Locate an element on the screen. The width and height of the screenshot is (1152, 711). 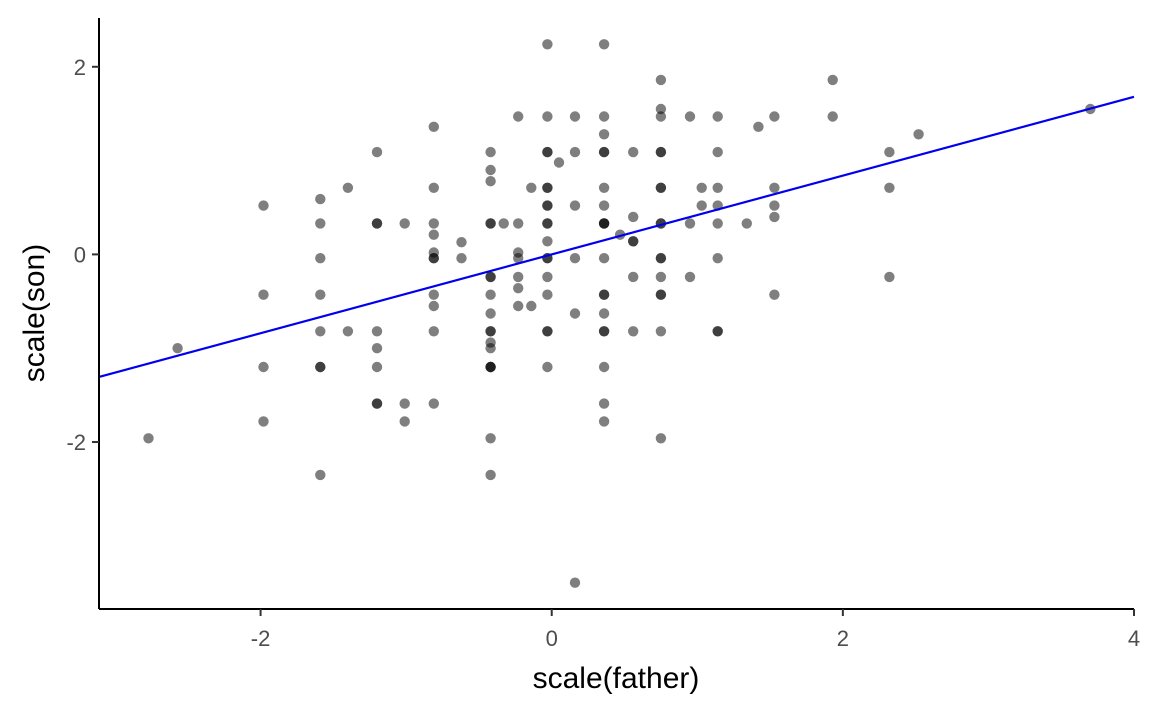
x-tick-label: 2 is located at coordinates (843, 638).